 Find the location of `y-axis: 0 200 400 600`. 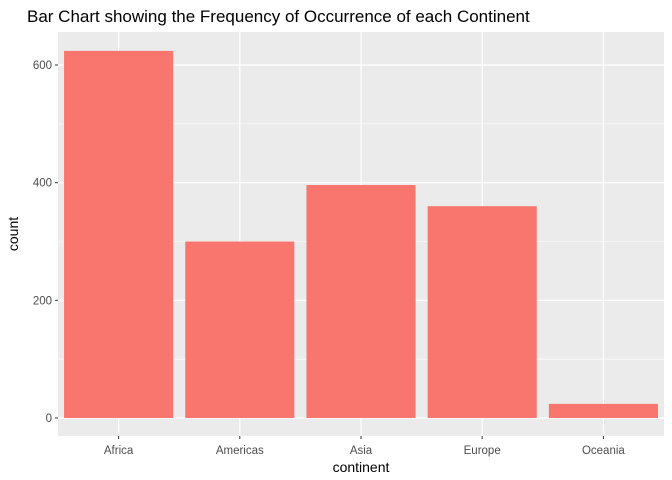

y-axis: 0 200 400 600 is located at coordinates (45, 242).